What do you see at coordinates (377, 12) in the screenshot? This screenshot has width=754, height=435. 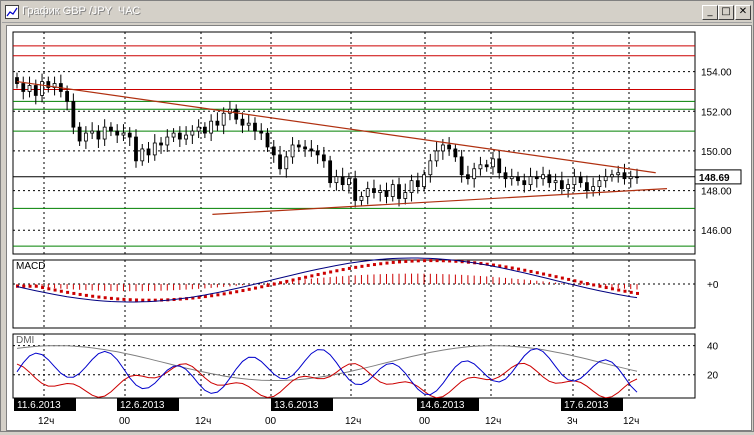 I see `title-bar: График GBP /JPY ЧАС _ □ ✕` at bounding box center [377, 12].